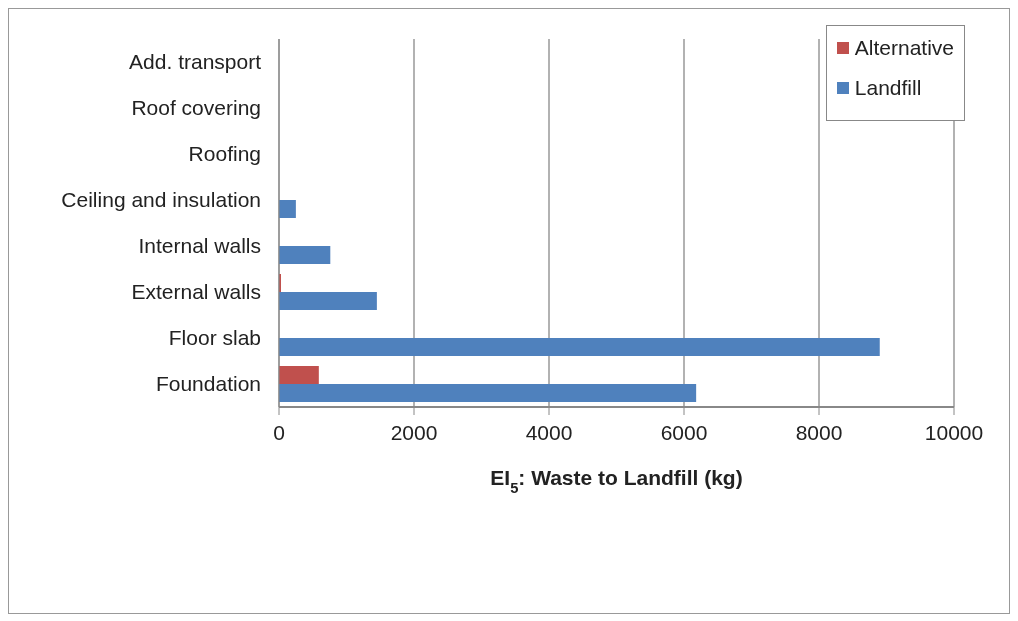 This screenshot has width=1018, height=621. I want to click on x-tick-label: 4000, so click(549, 432).